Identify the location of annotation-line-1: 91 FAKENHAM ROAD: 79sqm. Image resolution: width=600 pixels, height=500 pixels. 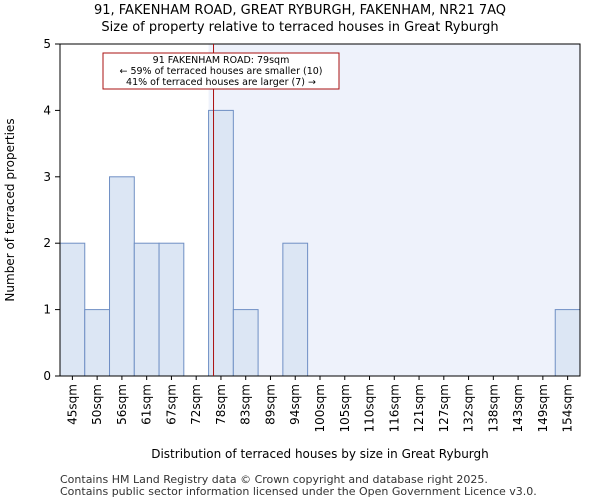
(221, 60).